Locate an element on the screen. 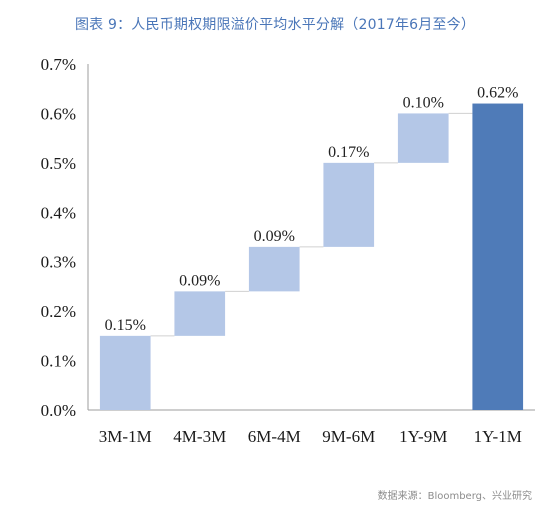 This screenshot has height=518, width=550. y-tick-label: 0.3% is located at coordinates (58, 262).